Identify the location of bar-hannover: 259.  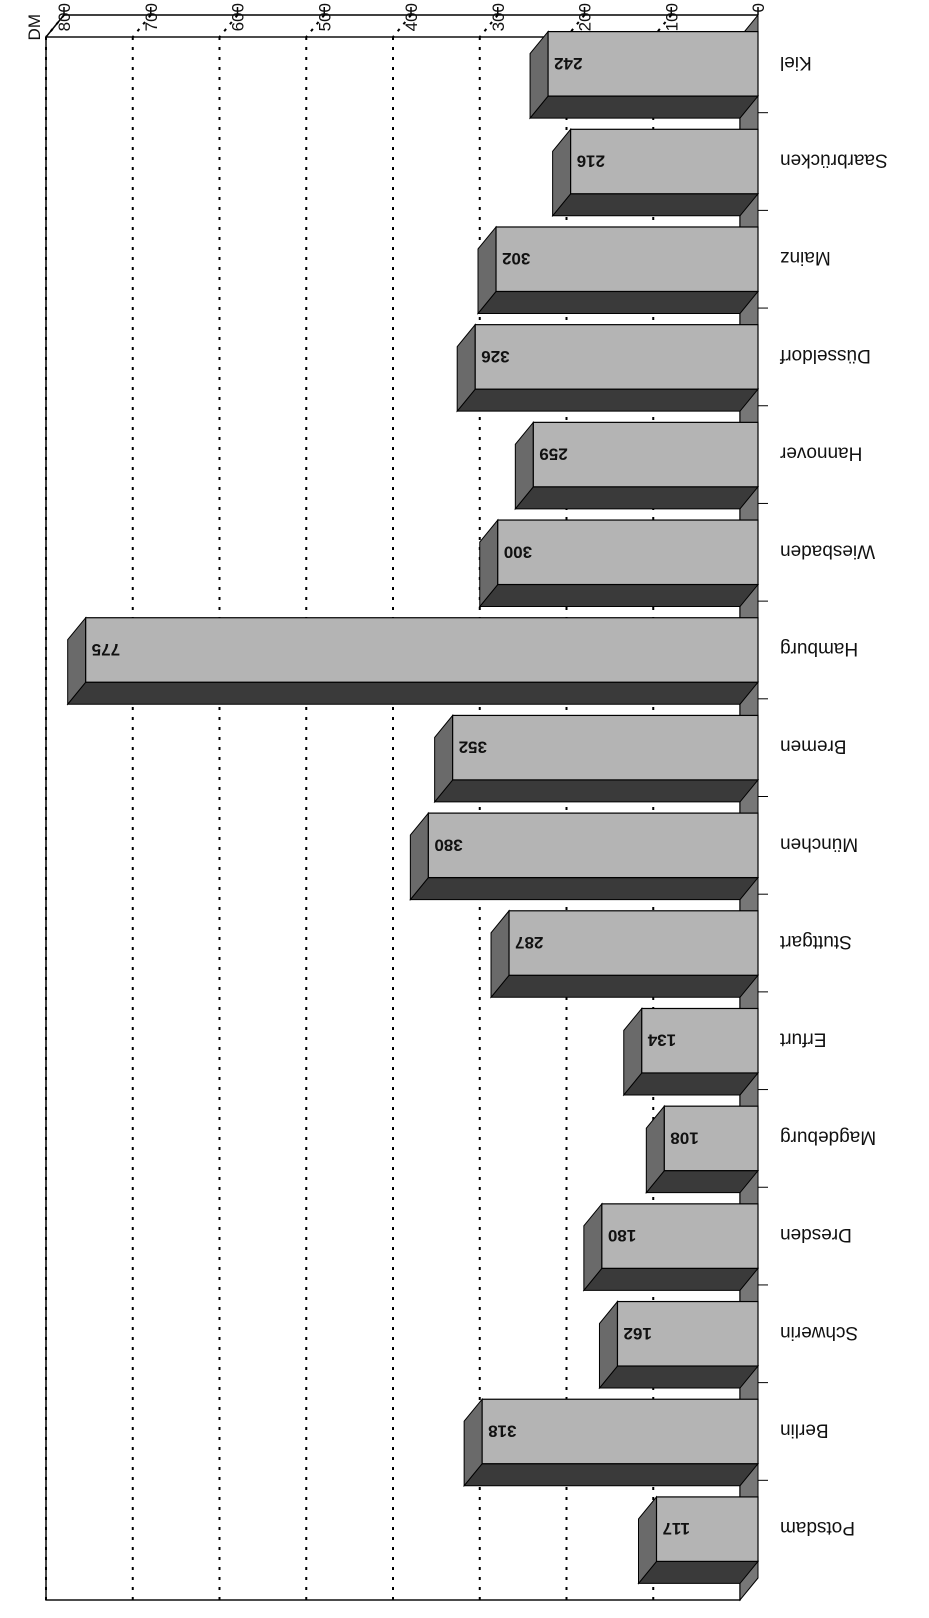
(637, 465).